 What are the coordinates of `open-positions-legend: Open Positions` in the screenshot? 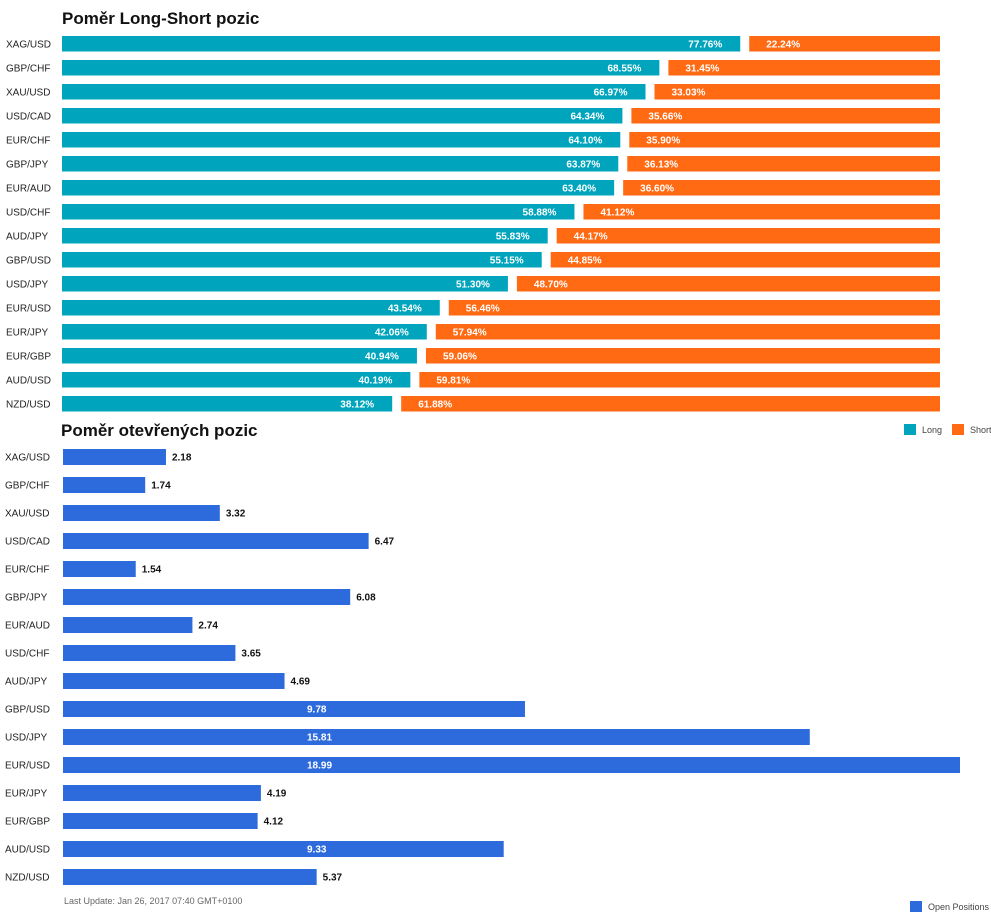 It's located at (949, 906).